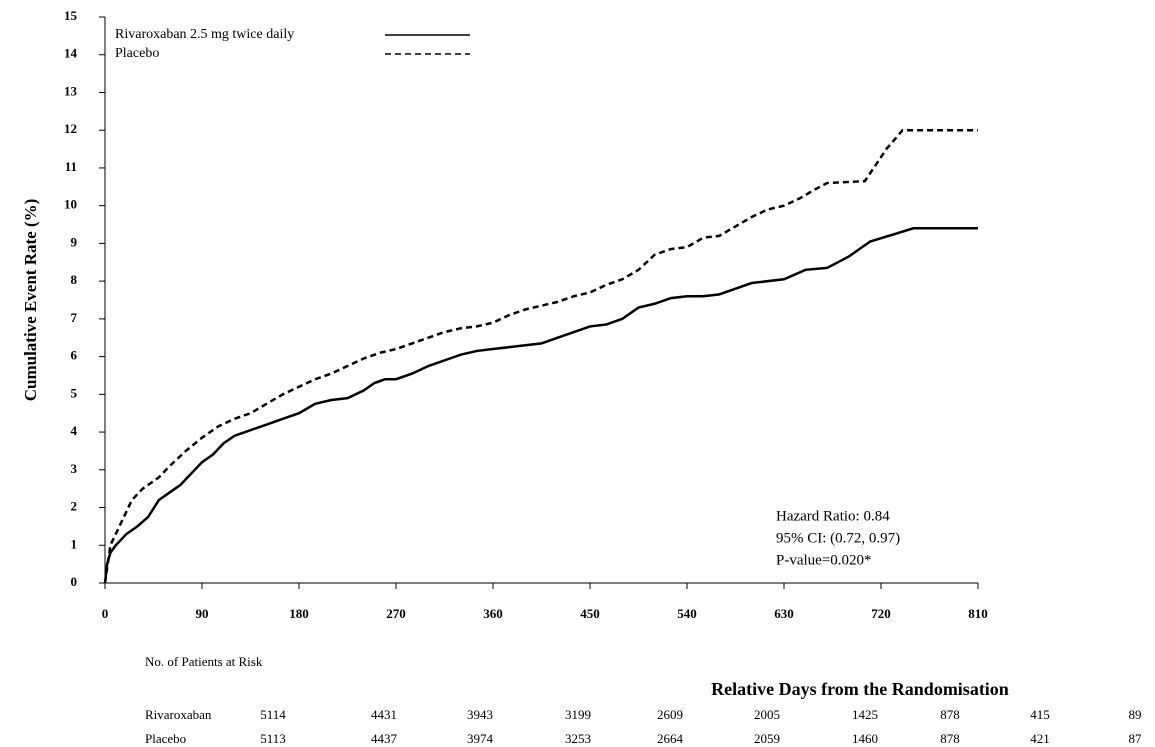  I want to click on risk-count: 89, so click(1135, 714).